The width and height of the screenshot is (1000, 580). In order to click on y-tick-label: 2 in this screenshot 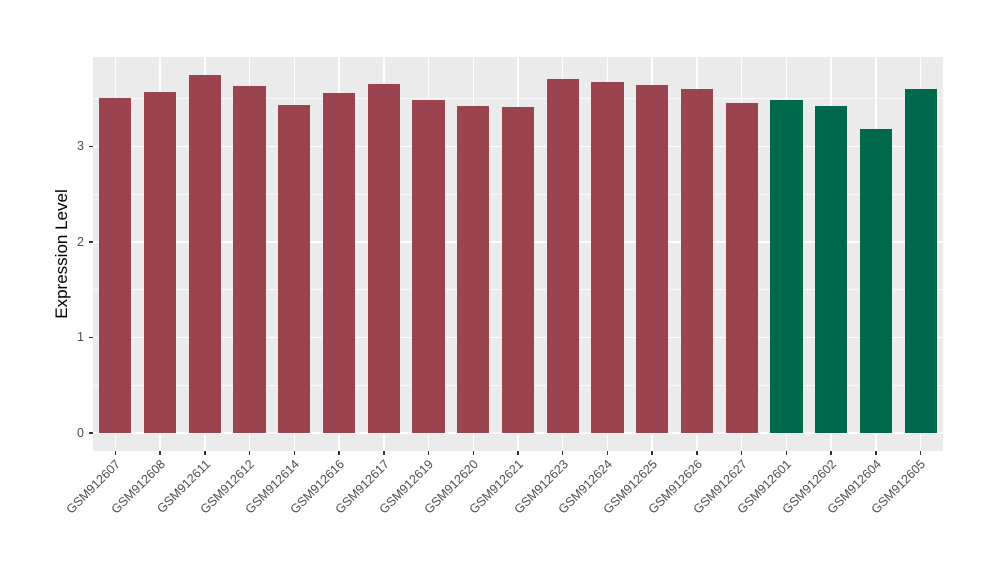, I will do `click(80, 241)`.